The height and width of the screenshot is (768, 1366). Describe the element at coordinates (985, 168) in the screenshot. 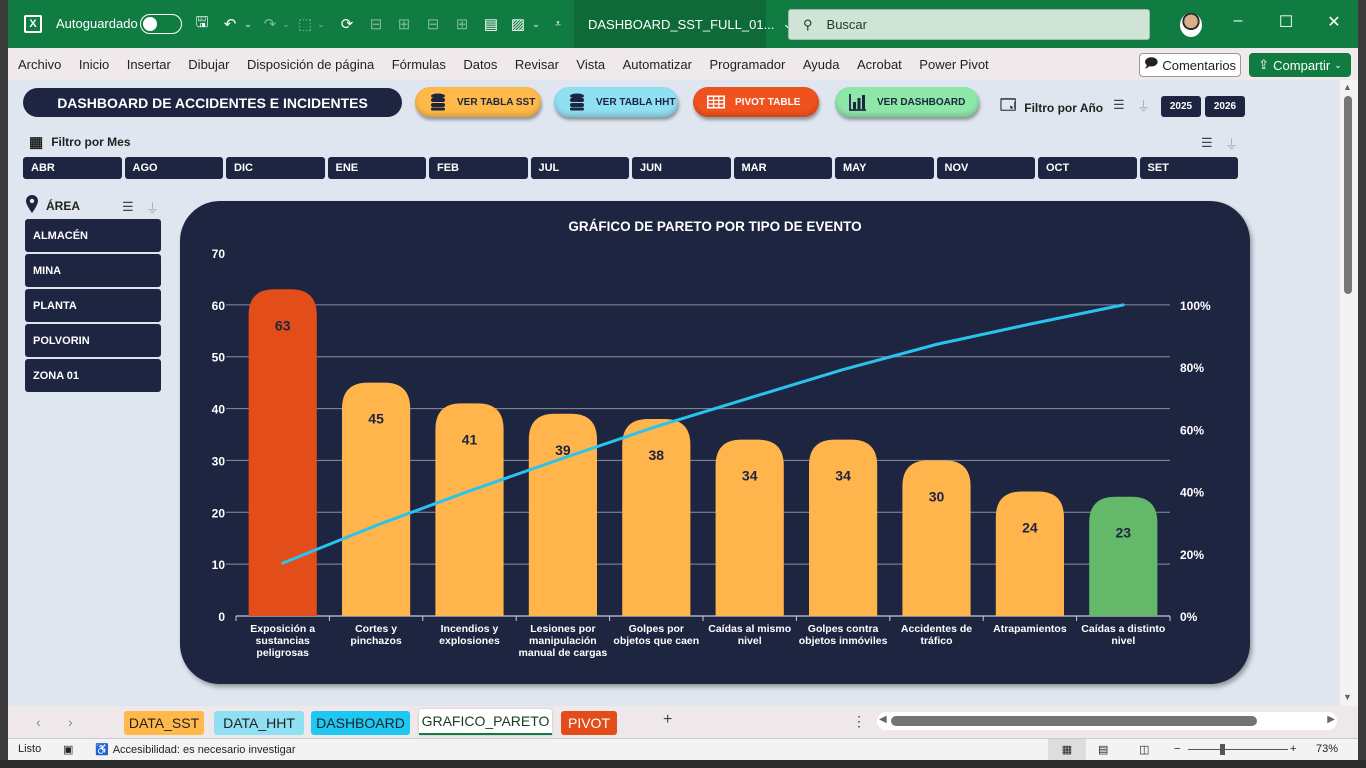

I see `month-item: NOV` at that location.